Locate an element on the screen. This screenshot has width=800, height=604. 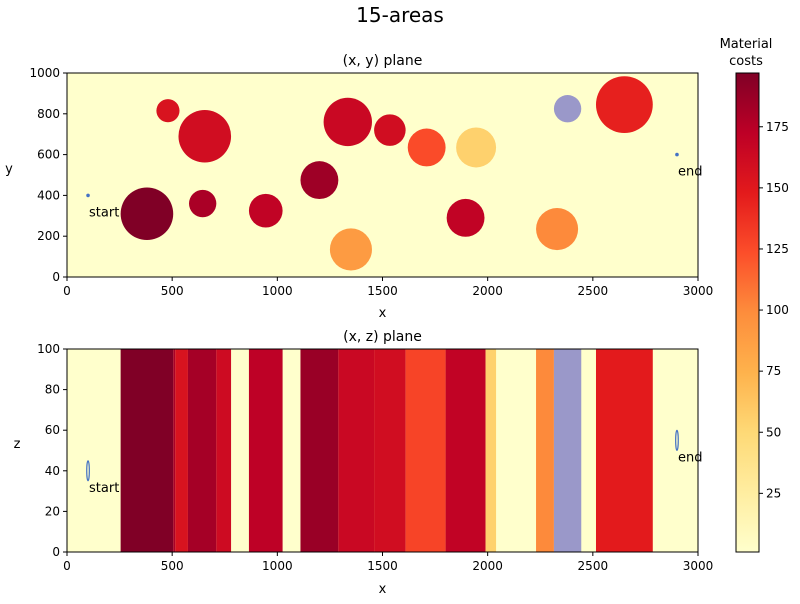
xy-plane-y-ticks: 0 200 400 600 800 1000 is located at coordinates (48, 175).